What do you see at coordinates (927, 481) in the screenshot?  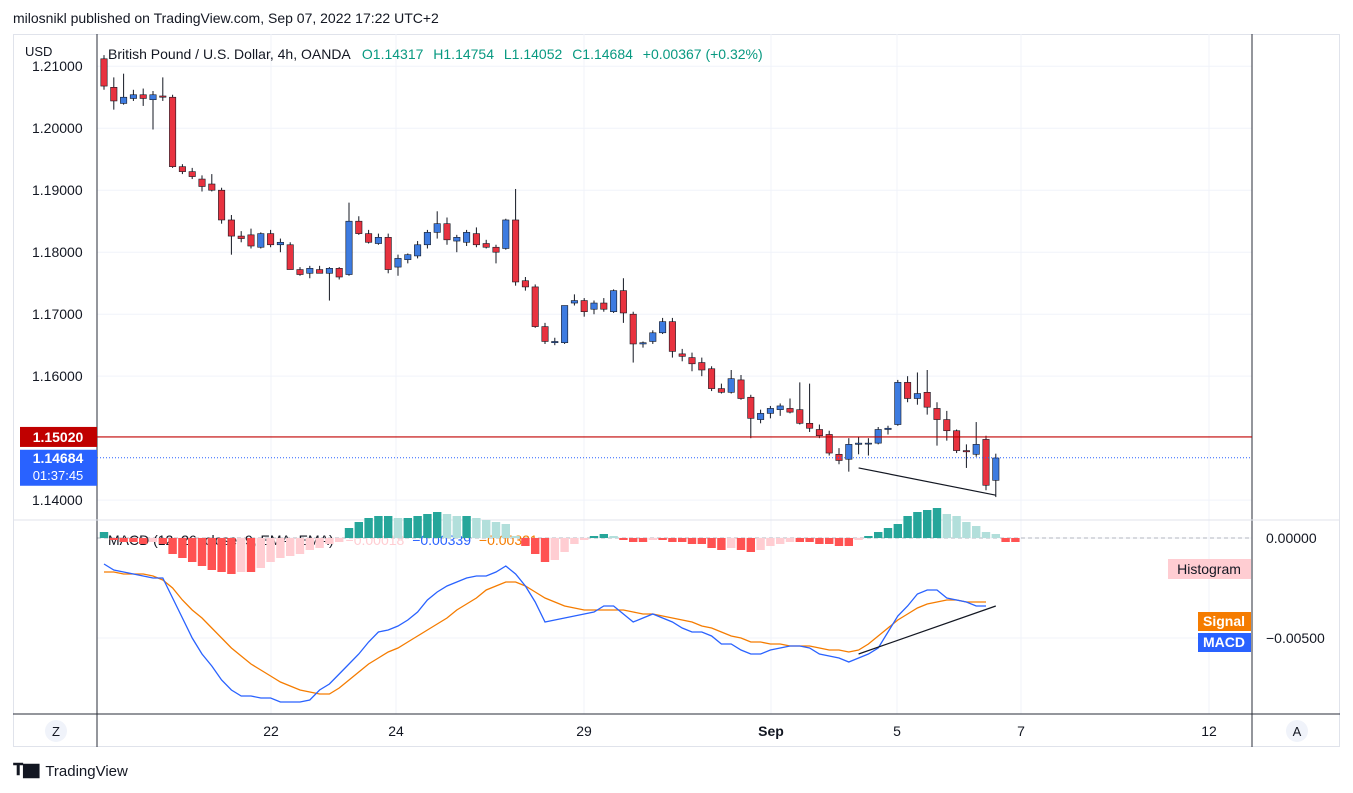 I see `price-trendline` at bounding box center [927, 481].